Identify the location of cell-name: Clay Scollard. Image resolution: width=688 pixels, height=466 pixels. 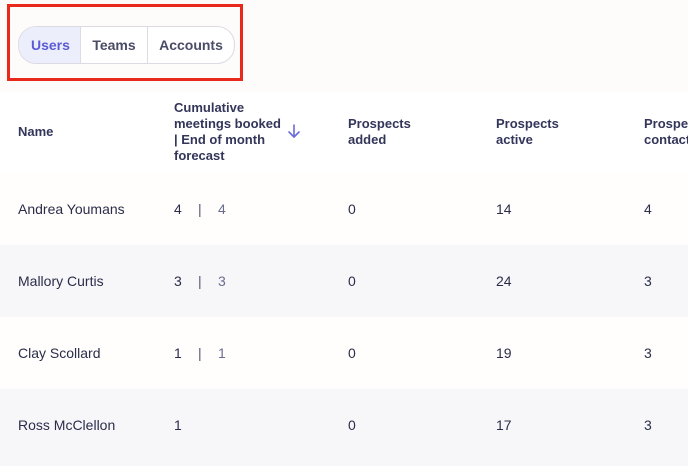
(59, 353).